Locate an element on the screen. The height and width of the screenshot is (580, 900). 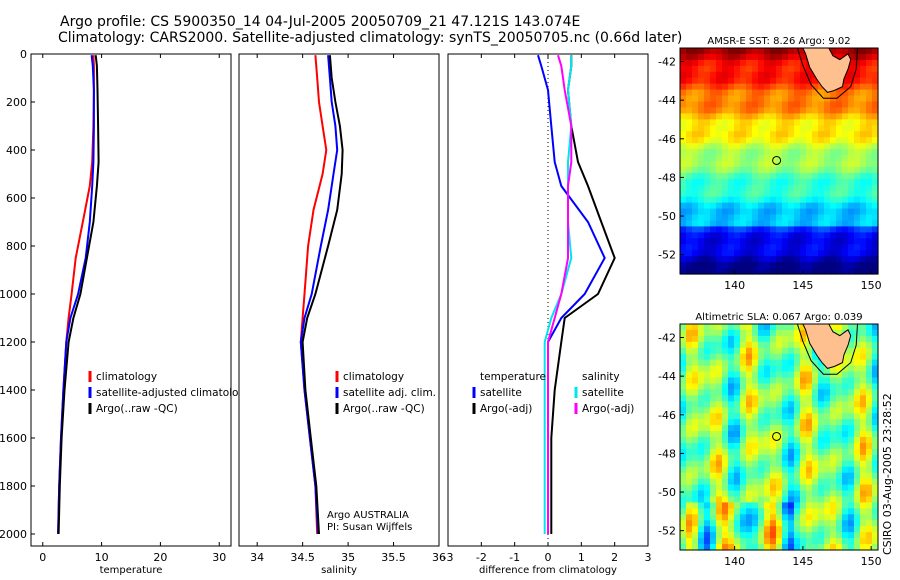
difference-legend-salinity-label: salinity is located at coordinates (601, 377).